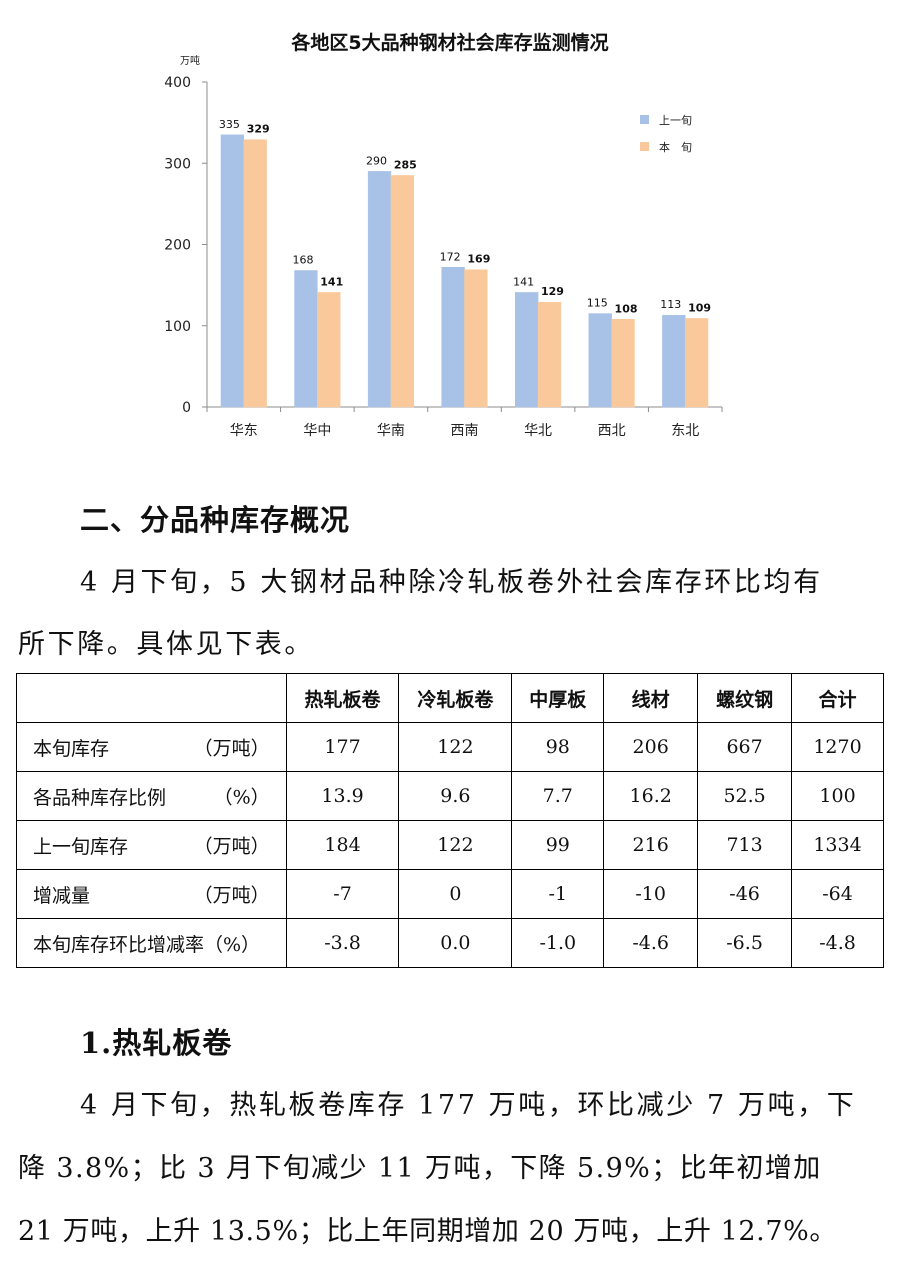 This screenshot has height=1266, width=900. Describe the element at coordinates (376, 160) in the screenshot. I see `data-label: 290` at that location.